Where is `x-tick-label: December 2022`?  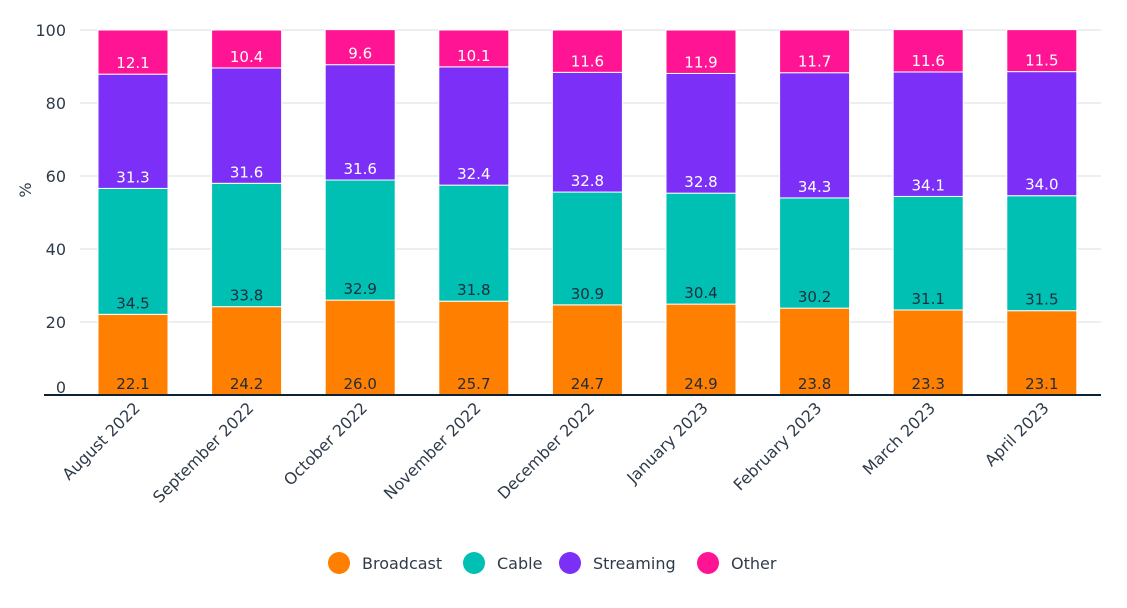 x-tick-label: December 2022 is located at coordinates (546, 450).